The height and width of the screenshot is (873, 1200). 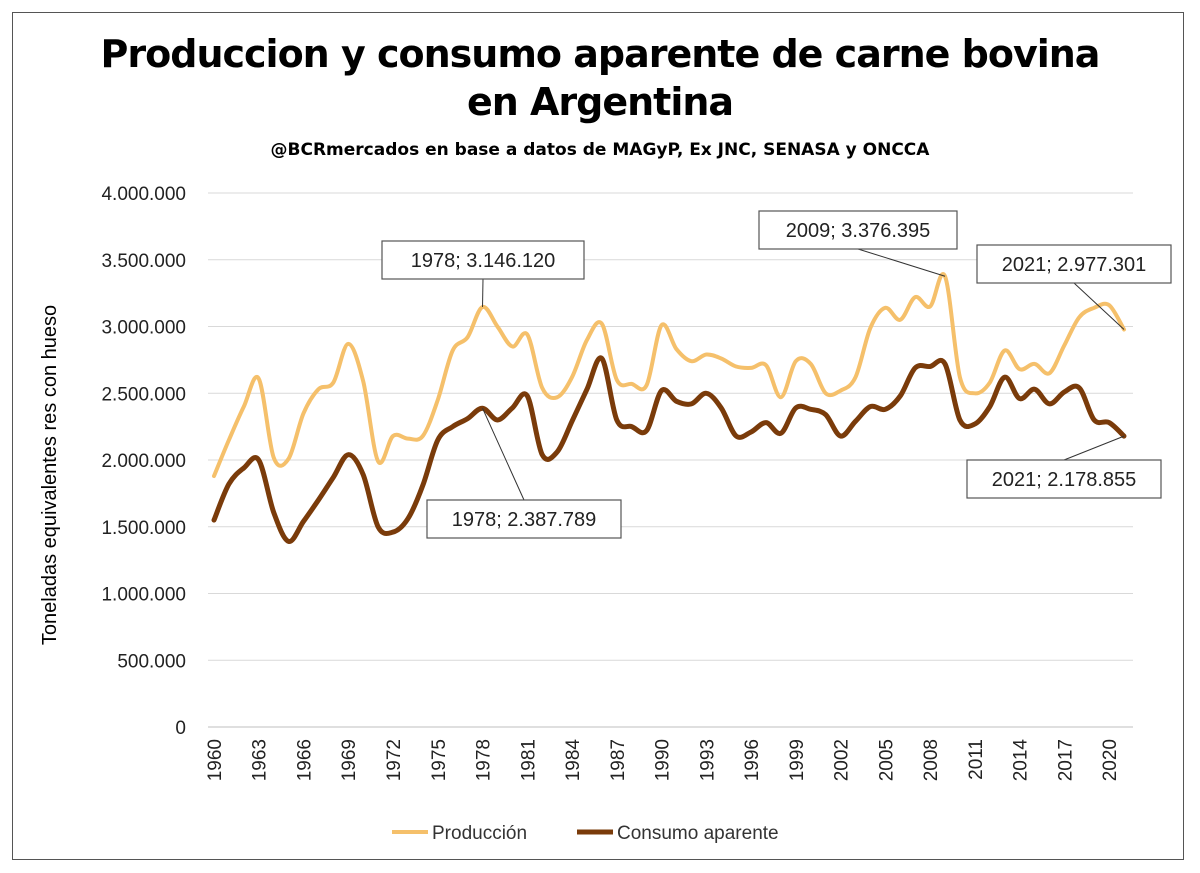 I want to click on legend: Producción Consumo aparente, so click(x=585, y=833).